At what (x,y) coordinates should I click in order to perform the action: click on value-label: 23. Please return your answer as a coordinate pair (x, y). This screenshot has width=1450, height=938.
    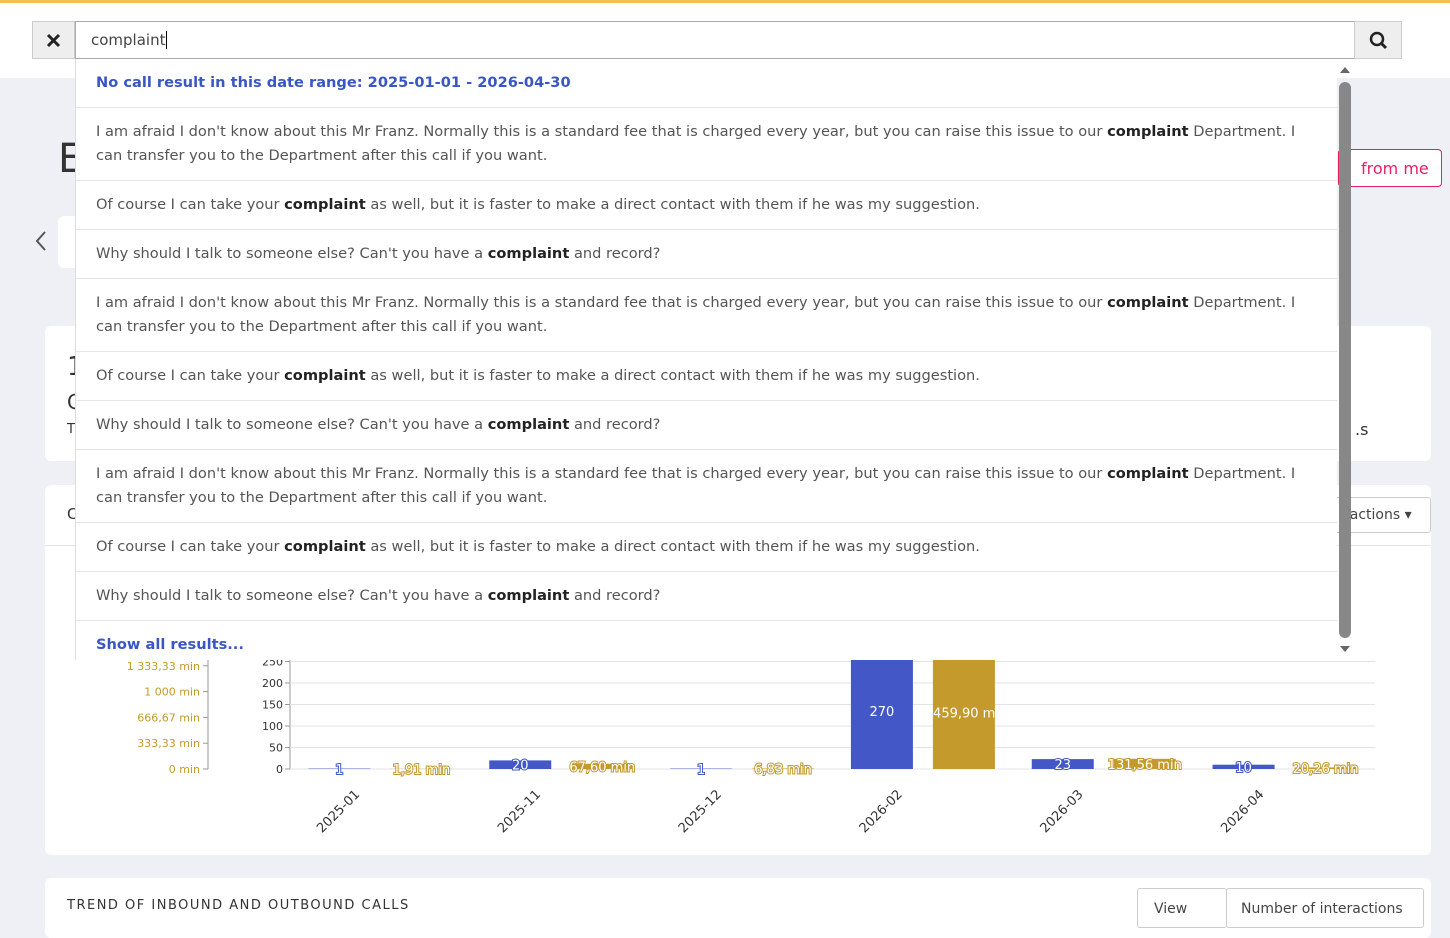
    Looking at the image, I should click on (1062, 765).